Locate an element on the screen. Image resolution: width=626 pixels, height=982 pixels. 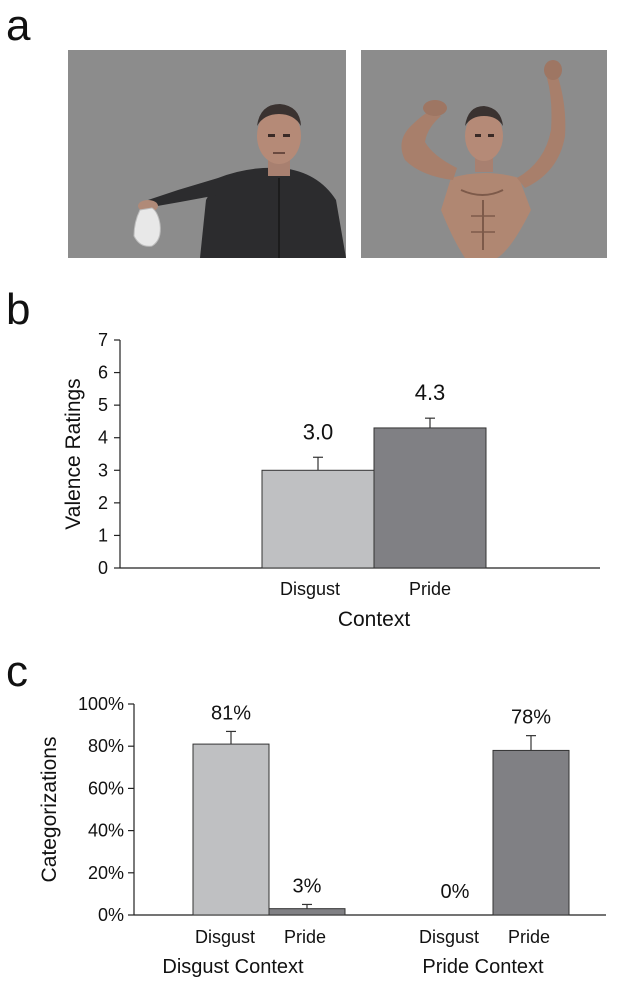
y-tick-label: 0 is located at coordinates (103, 568).